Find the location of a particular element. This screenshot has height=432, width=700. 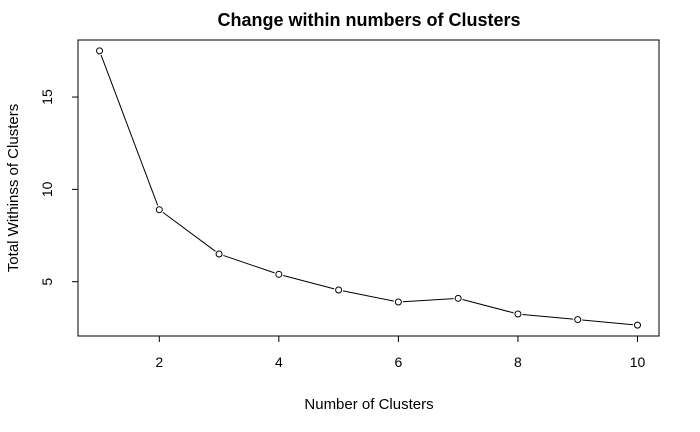

x-tick-label: 8 is located at coordinates (518, 362).